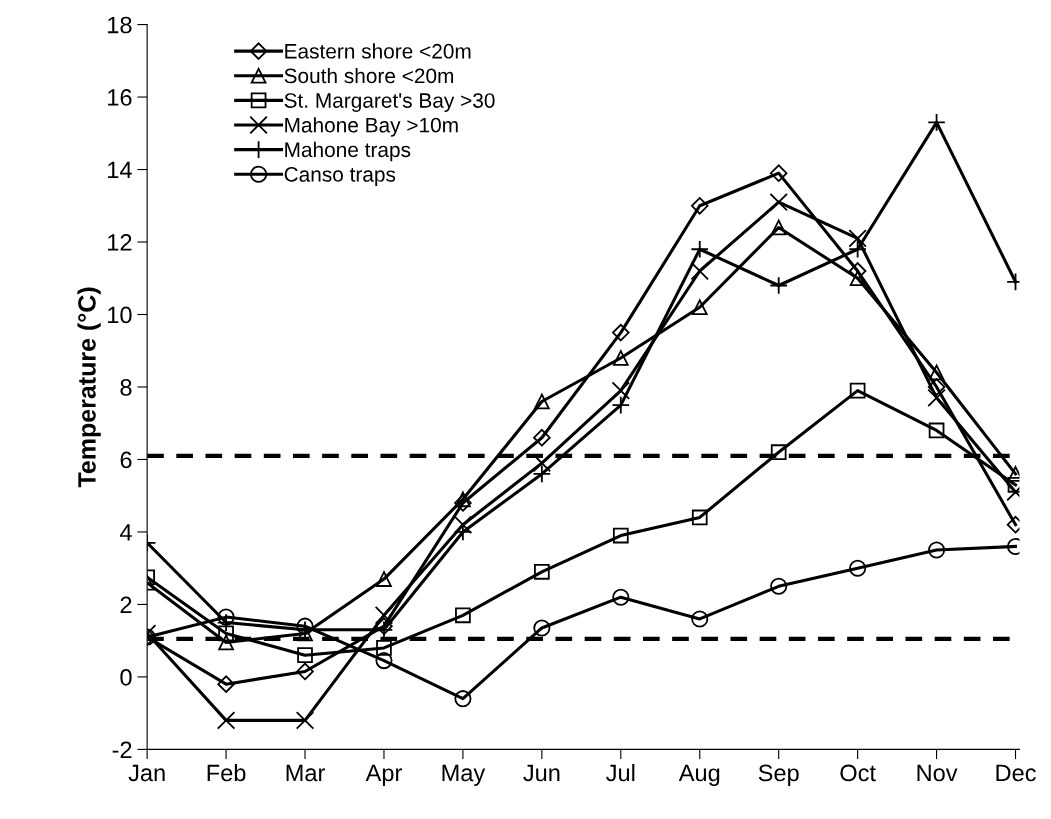 Image resolution: width=1051 pixels, height=819 pixels. I want to click on y-tick-label: 6, so click(126, 460).